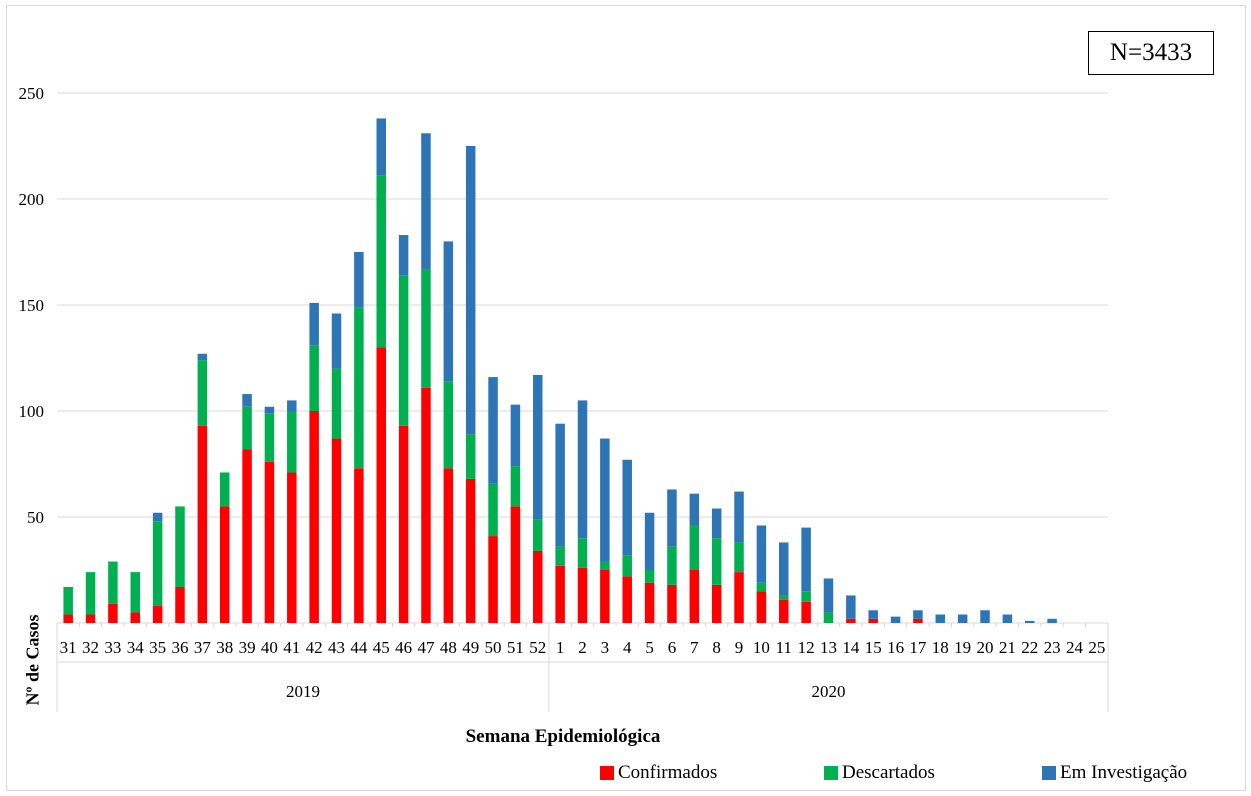 The height and width of the screenshot is (796, 1251). Describe the element at coordinates (1114, 773) in the screenshot. I see `legend-item-investigacao: Em Investigação` at that location.